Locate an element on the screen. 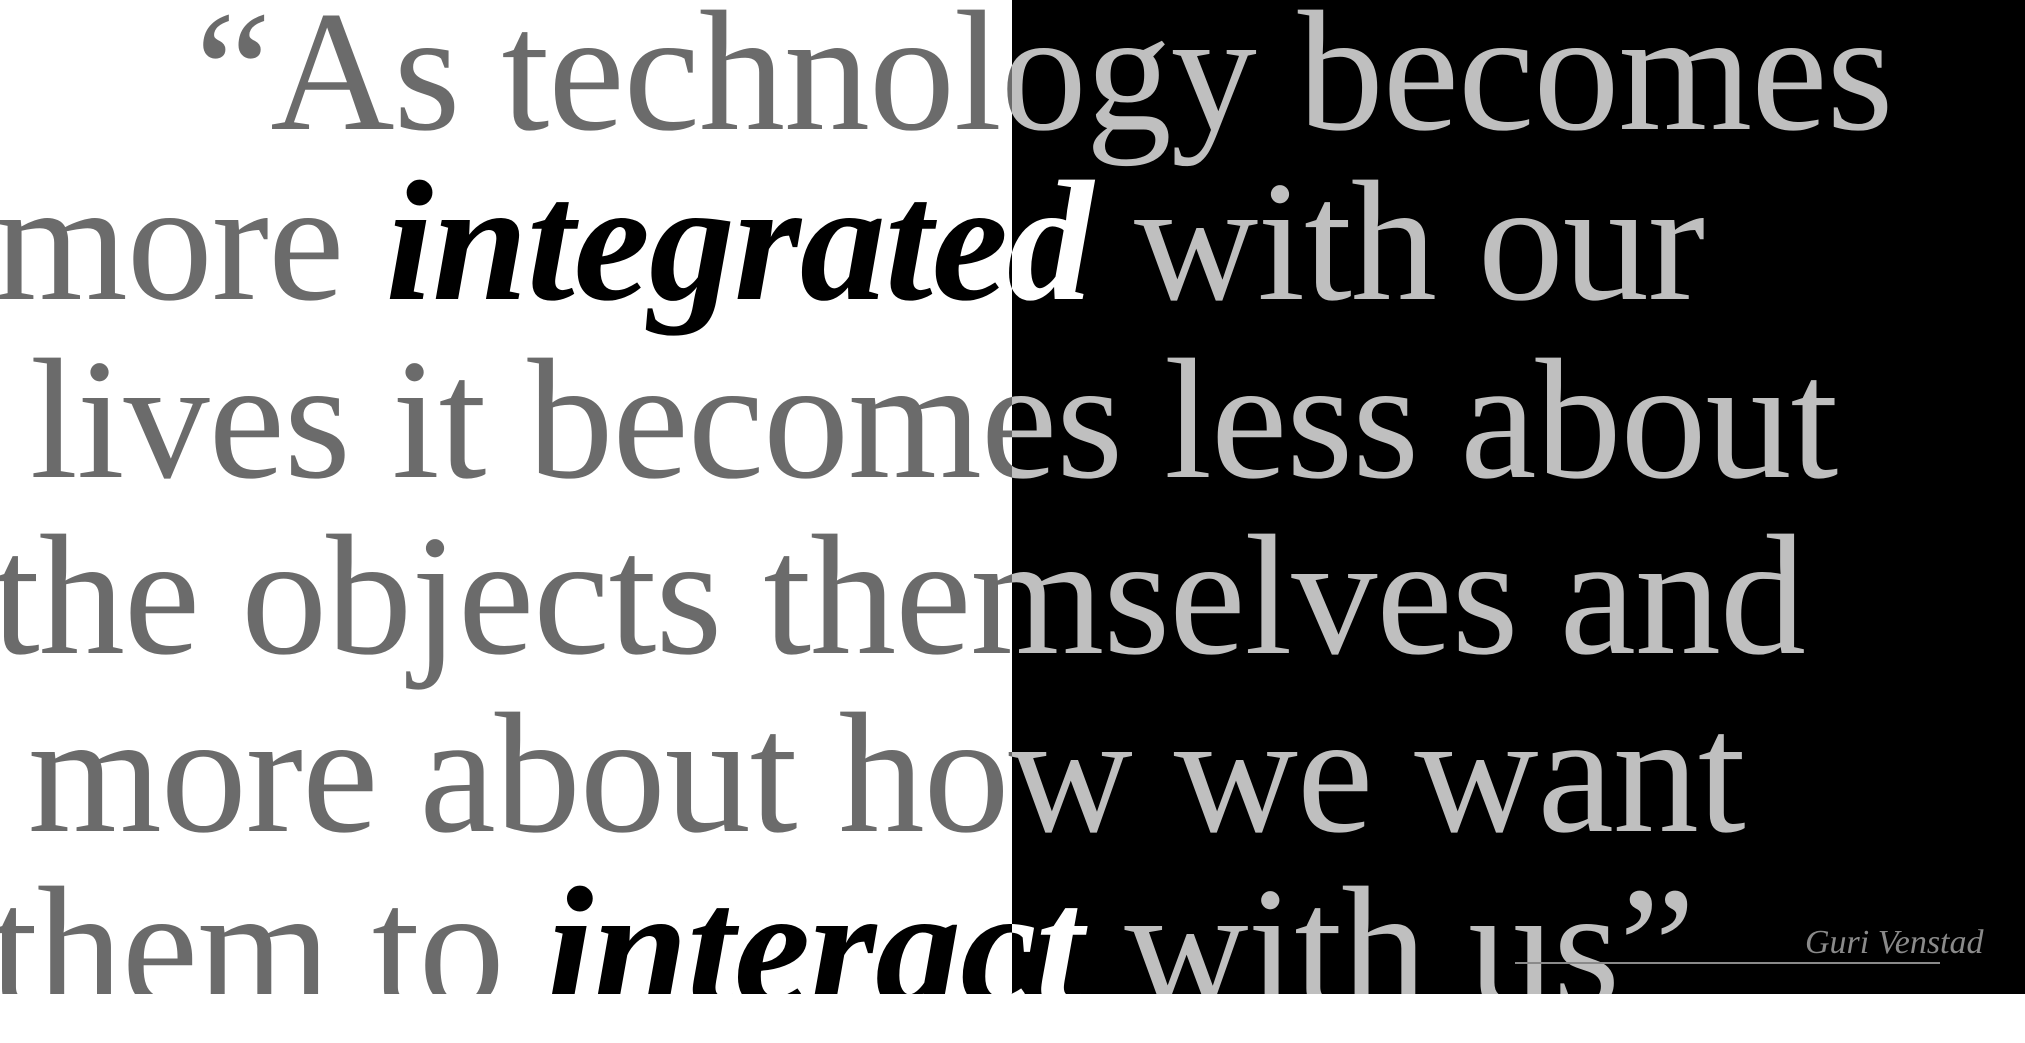 The image size is (2025, 1043). quote-line-6-right: them to interact with us” is located at coordinates (1353, 928).